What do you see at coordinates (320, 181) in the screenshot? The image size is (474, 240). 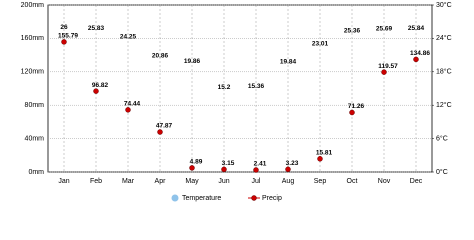 I see `x-tick-label: Sep` at bounding box center [320, 181].